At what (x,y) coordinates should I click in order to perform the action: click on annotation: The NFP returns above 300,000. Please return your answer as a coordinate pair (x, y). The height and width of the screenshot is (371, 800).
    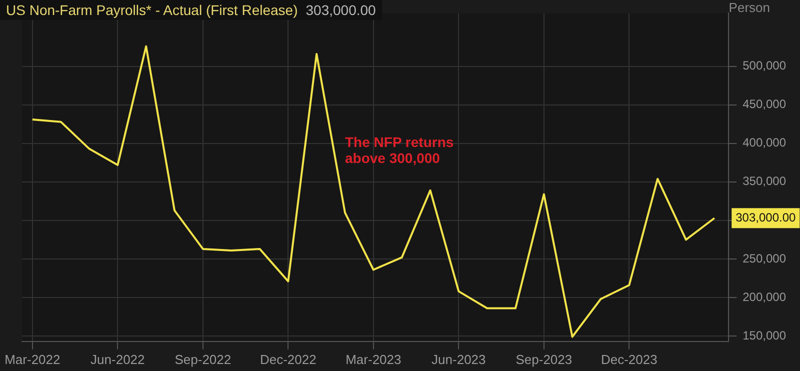
    Looking at the image, I should click on (400, 150).